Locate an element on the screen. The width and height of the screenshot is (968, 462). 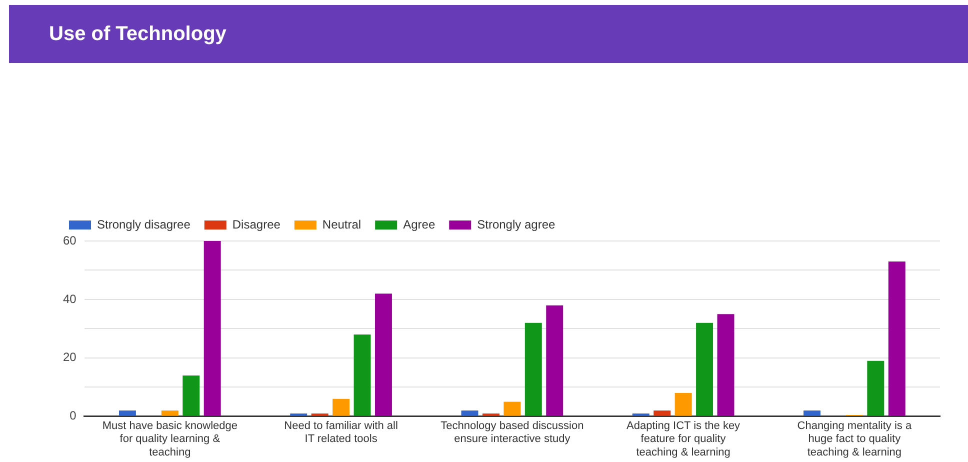
x-tick-label: Must have basic knowledge for quality learning & teaching is located at coordinates (170, 439).